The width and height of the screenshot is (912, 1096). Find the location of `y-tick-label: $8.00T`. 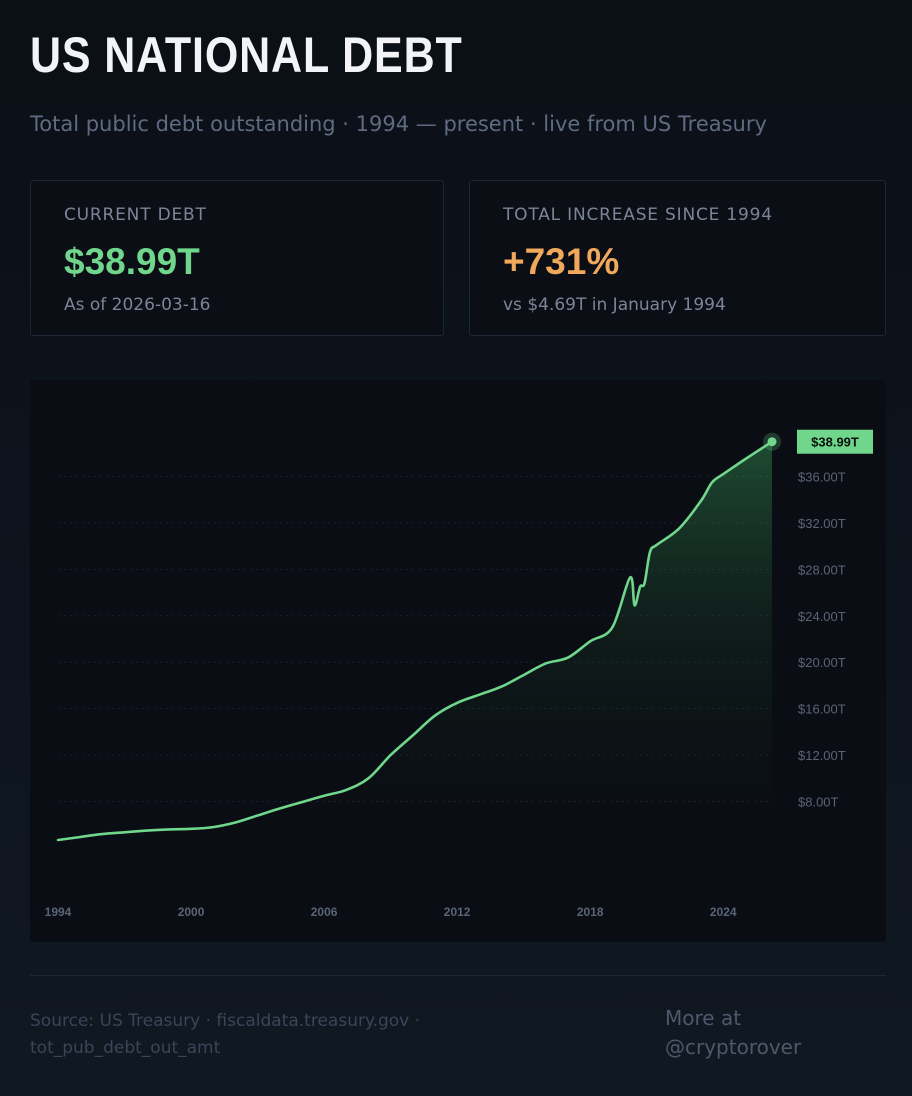

y-tick-label: $8.00T is located at coordinates (818, 802).